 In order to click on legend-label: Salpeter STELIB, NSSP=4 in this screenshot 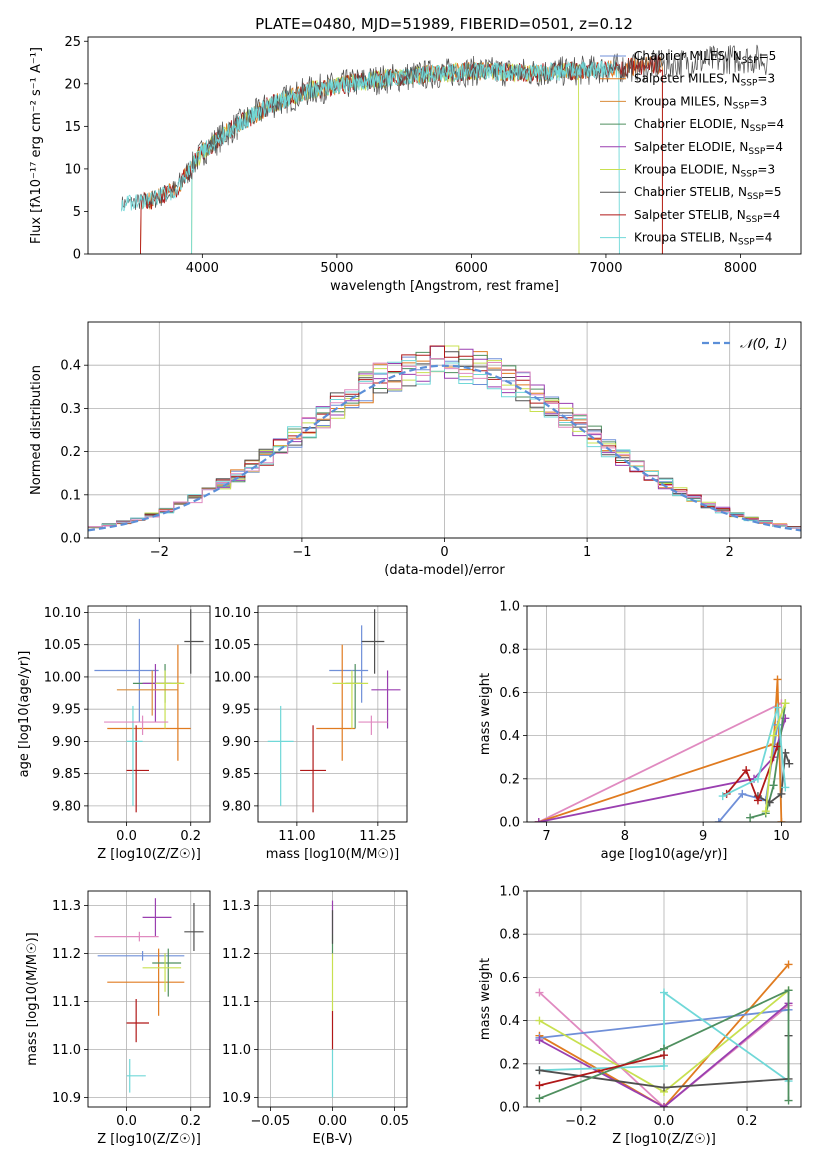, I will do `click(707, 216)`.